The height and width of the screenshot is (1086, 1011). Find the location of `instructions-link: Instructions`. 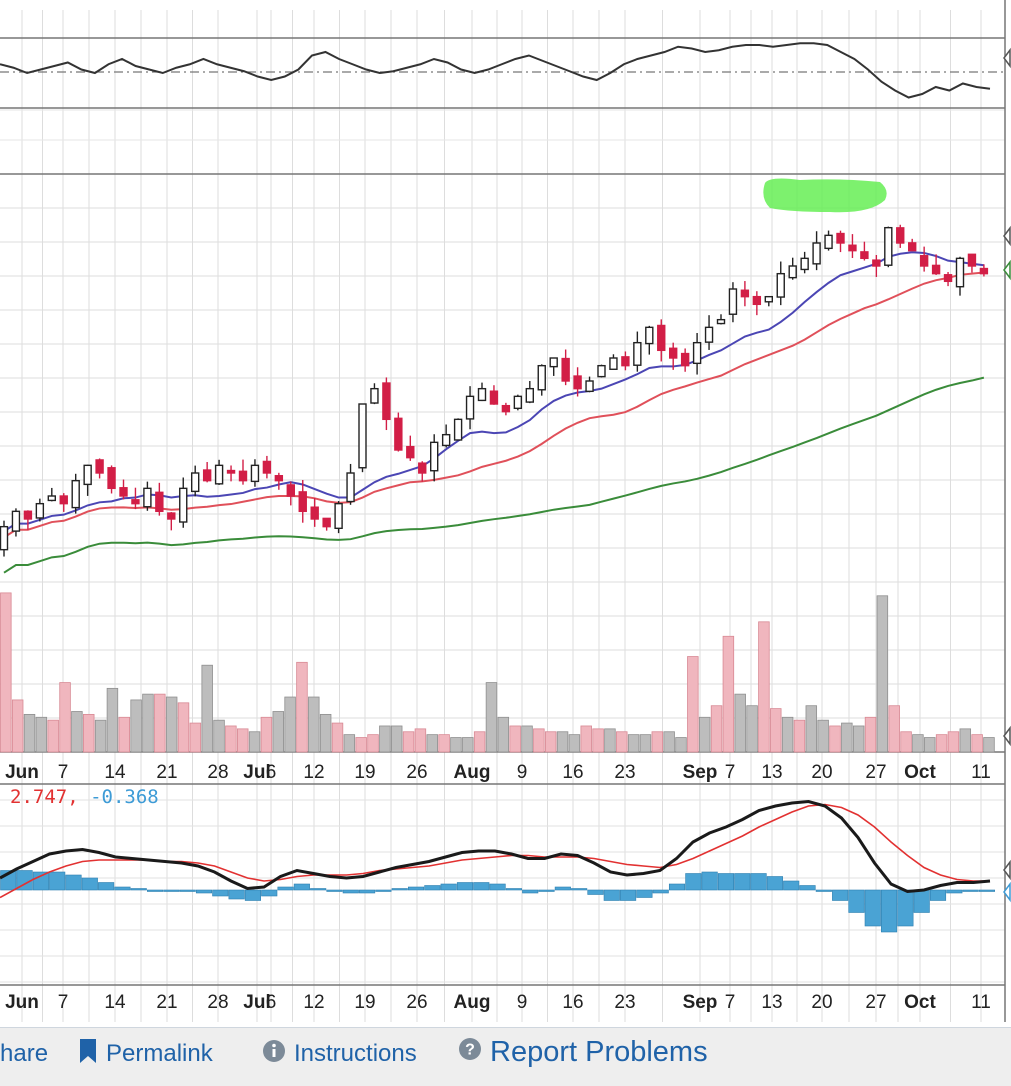

instructions-link: Instructions is located at coordinates (339, 1054).